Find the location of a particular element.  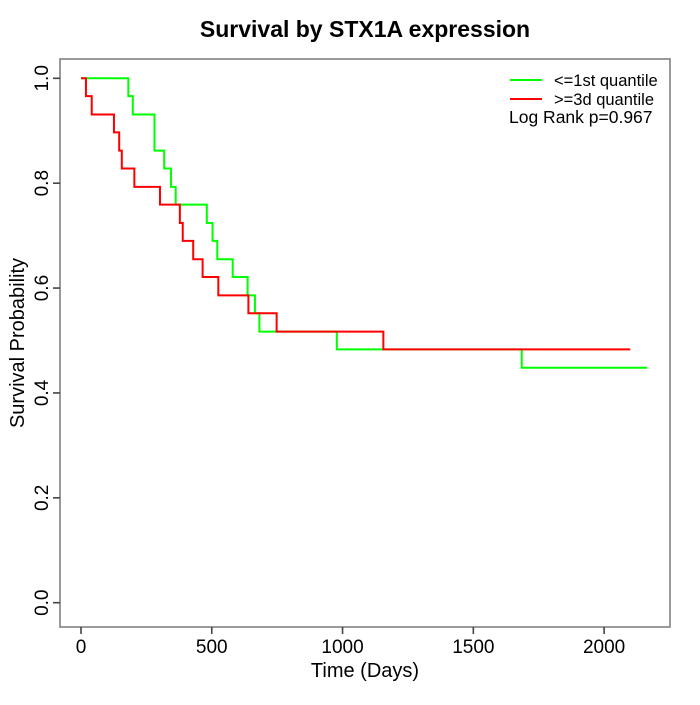

x-axis-title: Time (Days) is located at coordinates (365, 671).